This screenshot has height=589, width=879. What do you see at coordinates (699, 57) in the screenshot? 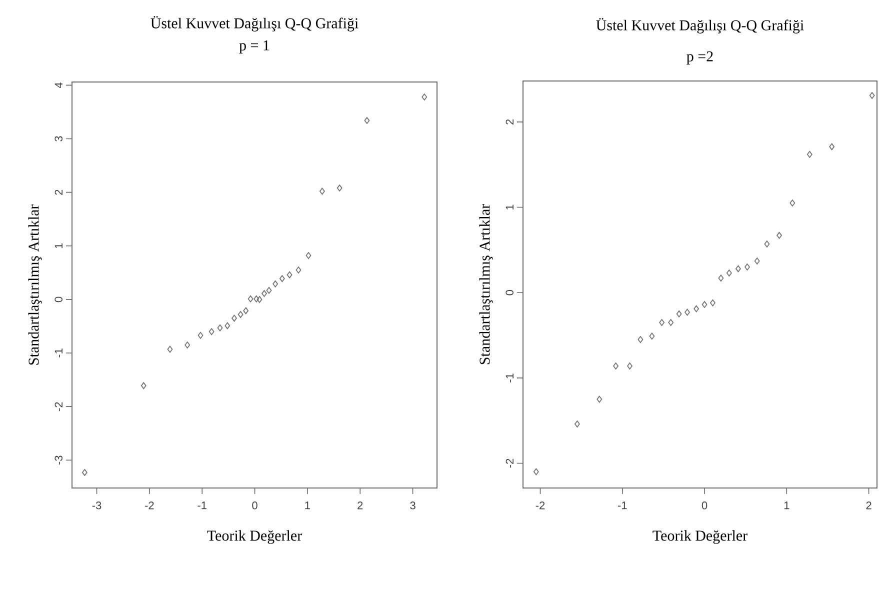
I see `chart-subtitle: p =2` at bounding box center [699, 57].